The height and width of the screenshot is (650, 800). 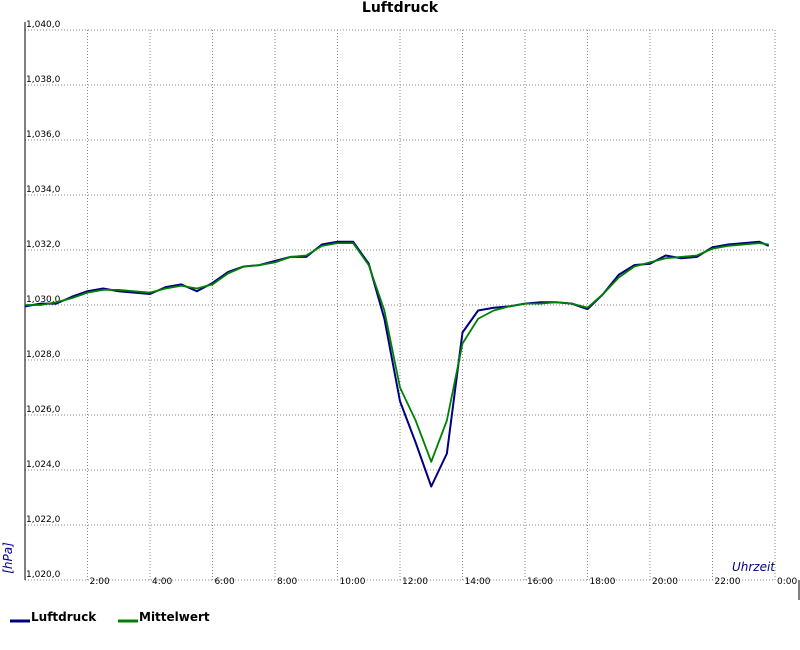 I want to click on y-tick-label: 1,030,0, so click(x=43, y=300).